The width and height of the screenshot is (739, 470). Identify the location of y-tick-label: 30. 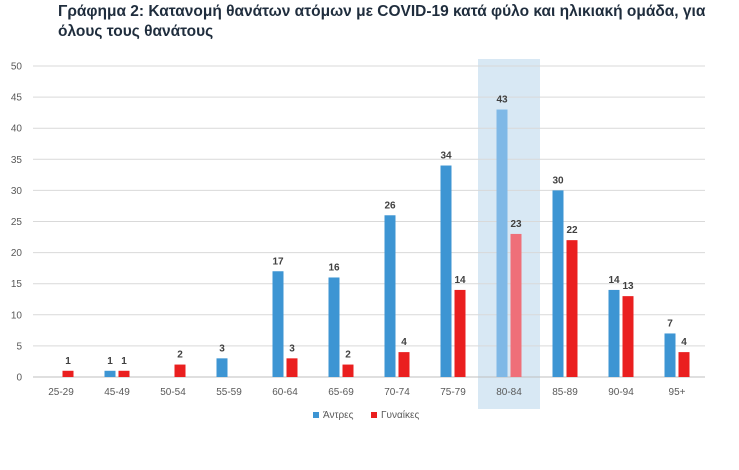
(17, 191).